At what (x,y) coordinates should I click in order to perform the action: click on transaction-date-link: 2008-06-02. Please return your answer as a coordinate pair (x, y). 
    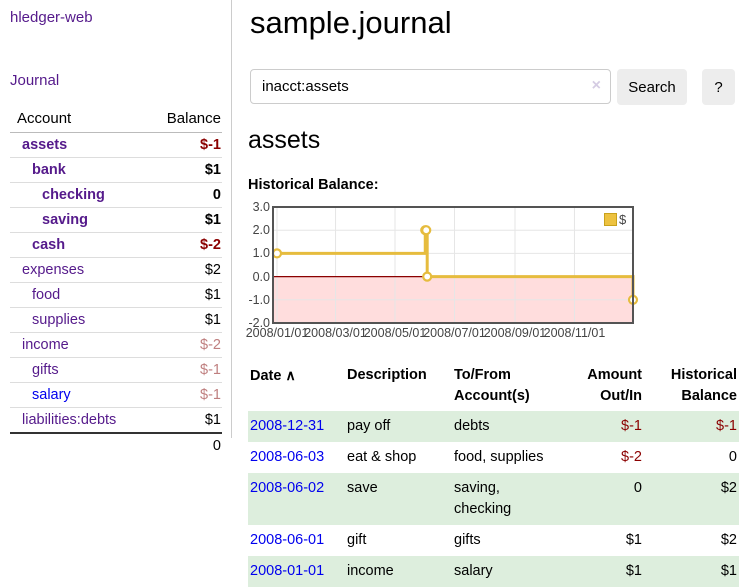
    Looking at the image, I should click on (287, 488).